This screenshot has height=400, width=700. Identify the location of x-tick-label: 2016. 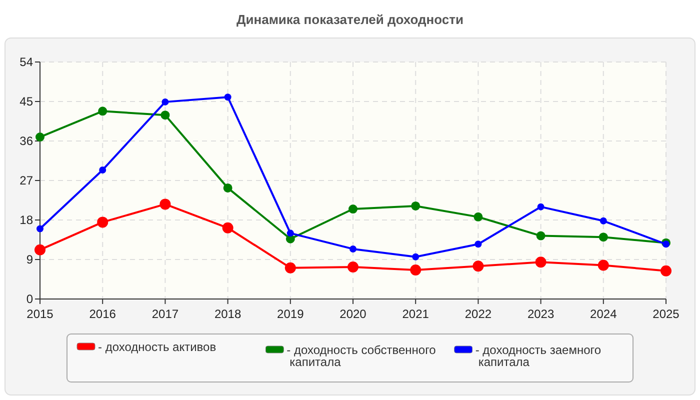
(102, 314).